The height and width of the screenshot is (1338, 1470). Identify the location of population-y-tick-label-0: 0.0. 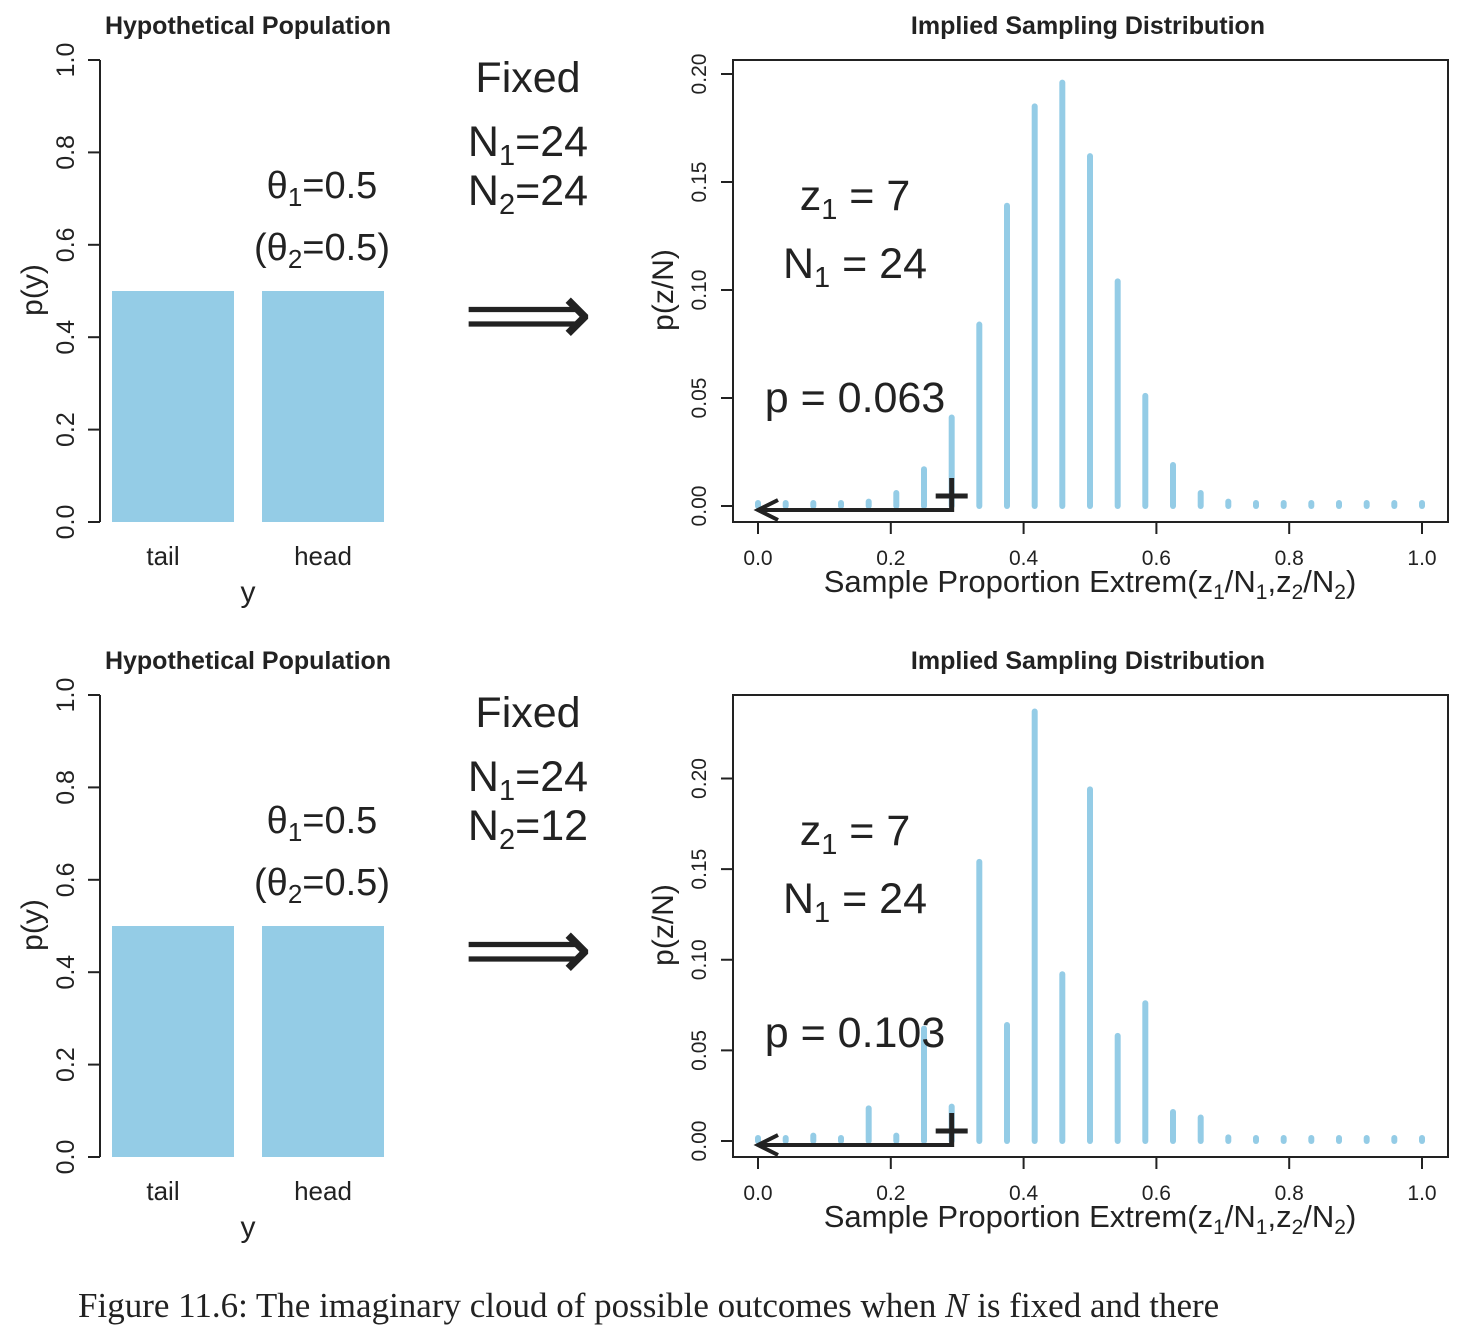
(66, 522).